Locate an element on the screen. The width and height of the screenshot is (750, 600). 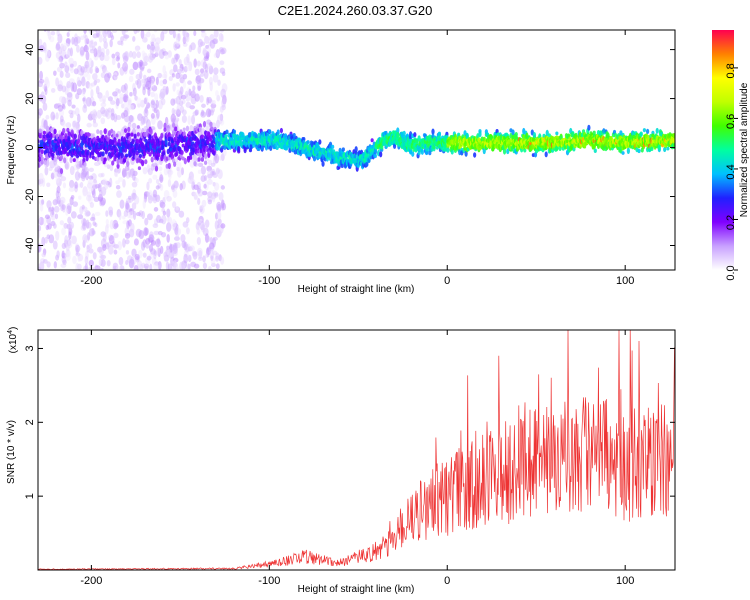
spectrogram-y-tick-label: 0 is located at coordinates (30, 147).